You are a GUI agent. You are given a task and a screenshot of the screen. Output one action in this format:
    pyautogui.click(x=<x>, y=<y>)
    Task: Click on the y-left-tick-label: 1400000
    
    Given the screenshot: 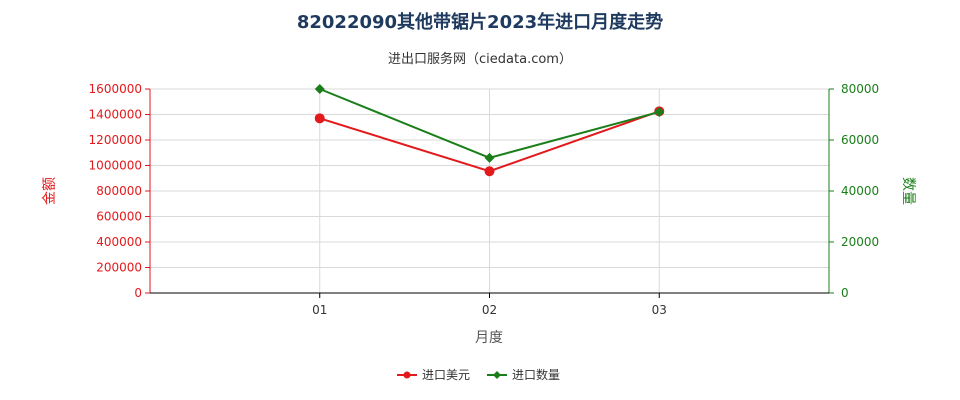 What is the action you would take?
    pyautogui.click(x=115, y=115)
    